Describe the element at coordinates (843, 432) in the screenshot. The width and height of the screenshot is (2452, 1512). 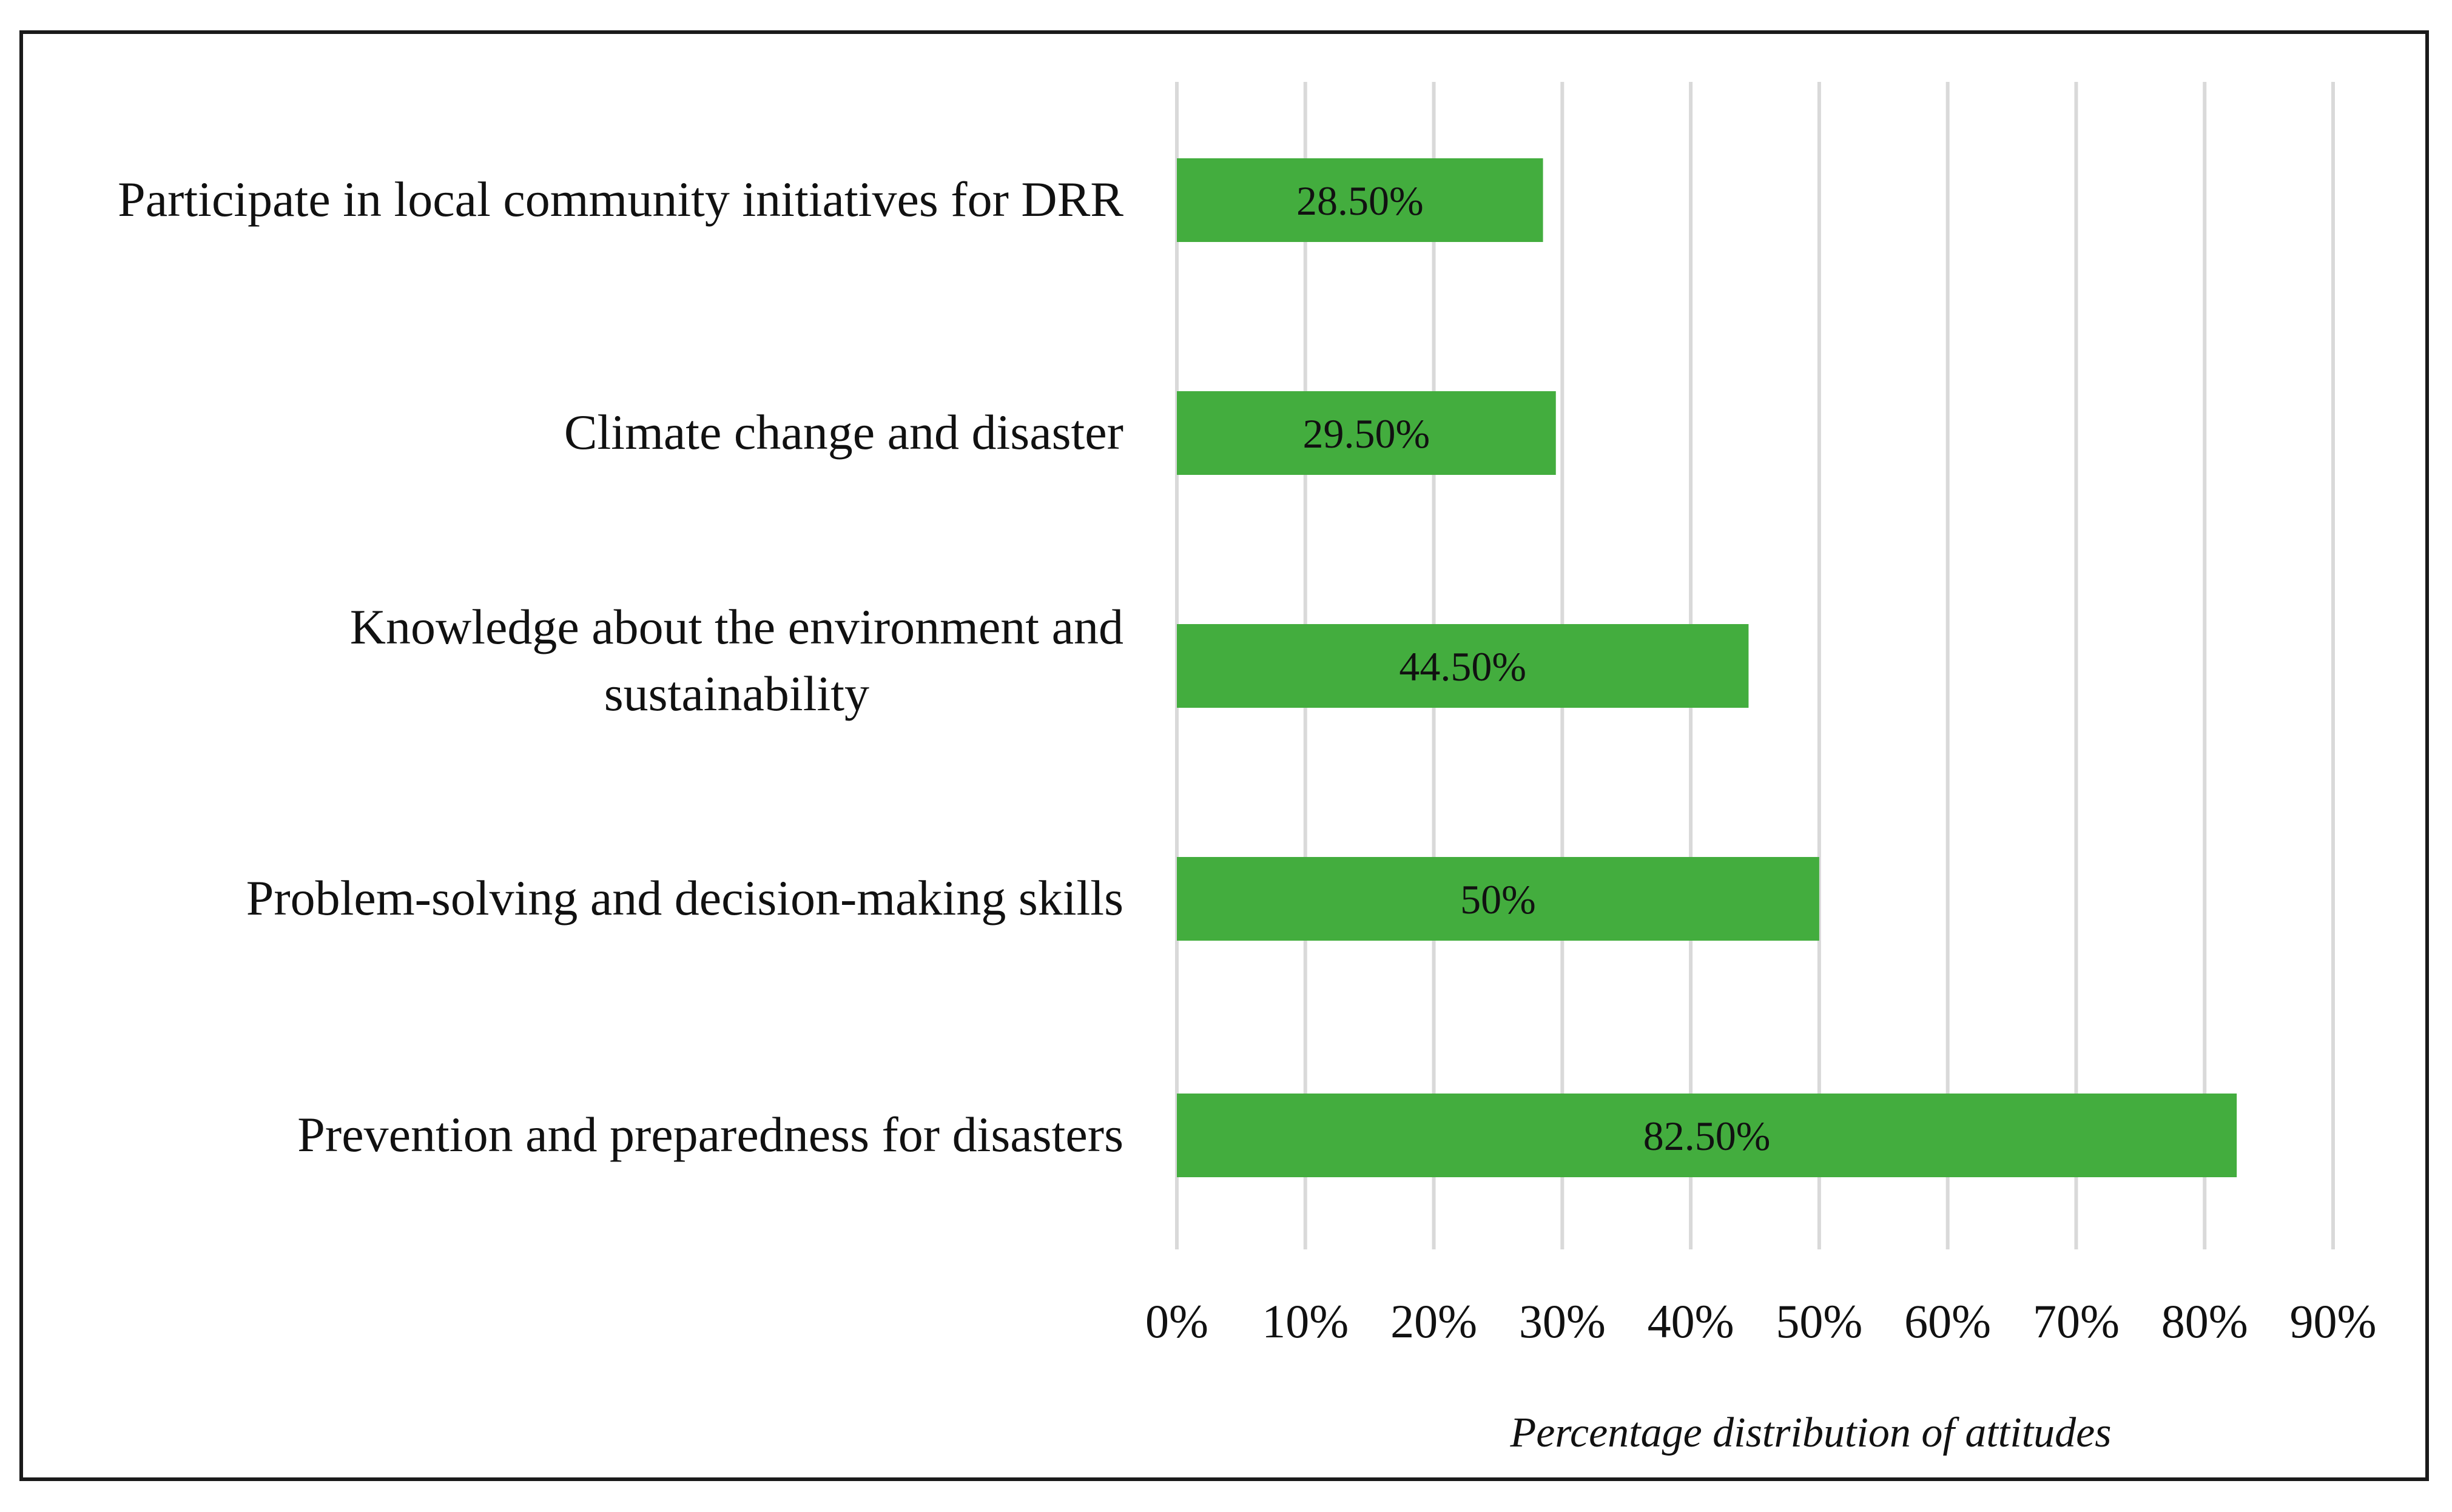
I see `category-label-1: Climate change and disaster` at that location.